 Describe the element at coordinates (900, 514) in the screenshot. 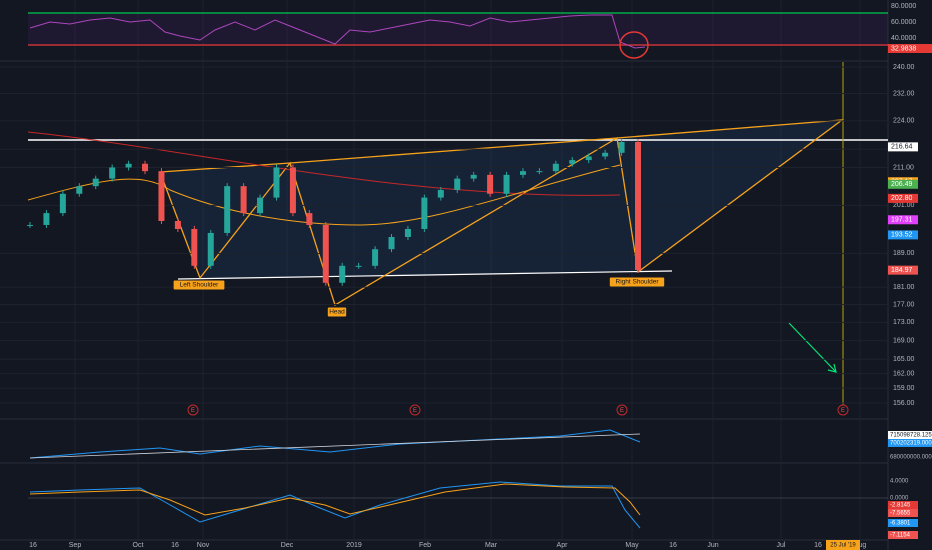

I see `macd-label: -7.5655` at that location.